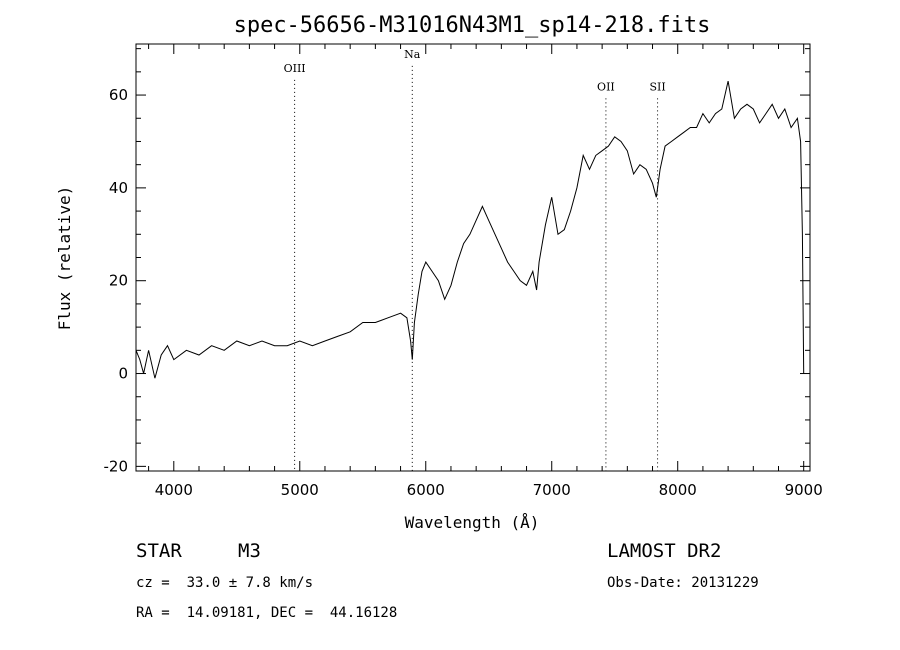  I want to click on object-class: STAR, so click(159, 551).